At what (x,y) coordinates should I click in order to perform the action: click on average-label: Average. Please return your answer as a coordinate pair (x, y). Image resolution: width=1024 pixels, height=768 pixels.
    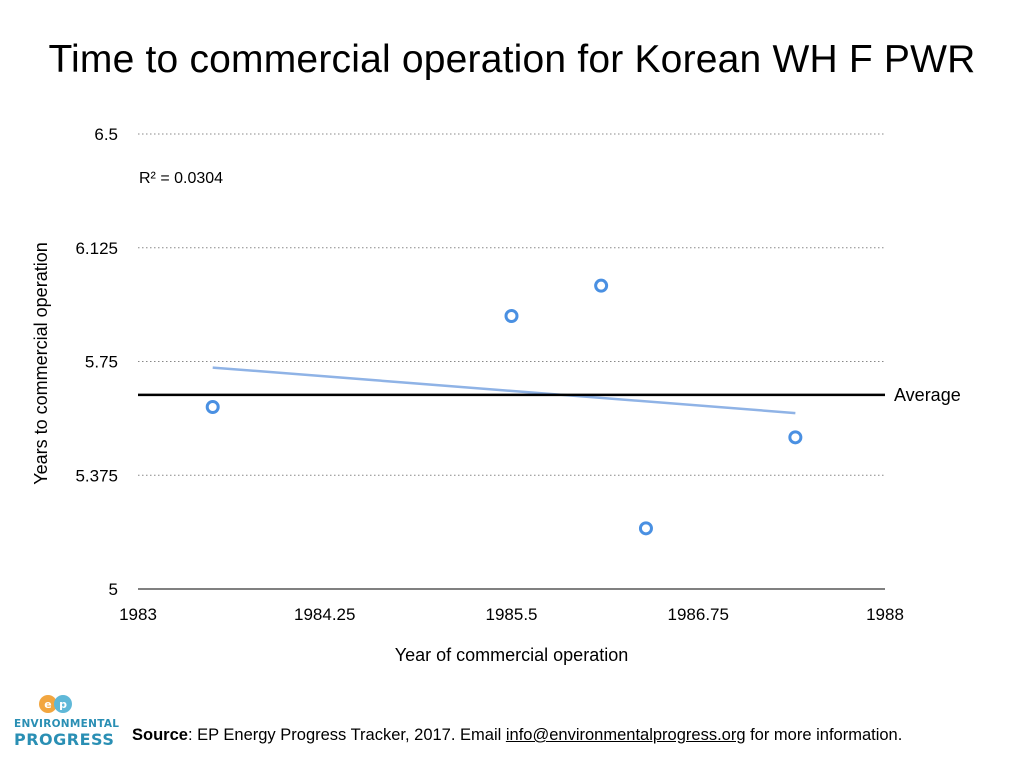
    Looking at the image, I should click on (927, 395).